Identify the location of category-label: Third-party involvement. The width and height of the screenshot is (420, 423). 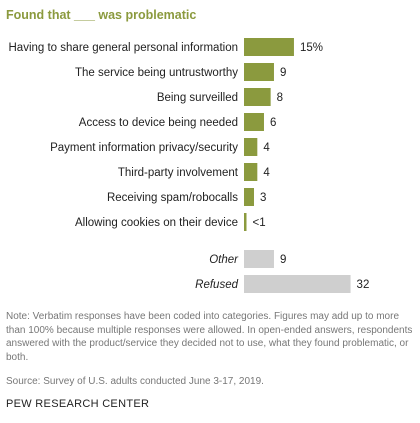
(178, 173).